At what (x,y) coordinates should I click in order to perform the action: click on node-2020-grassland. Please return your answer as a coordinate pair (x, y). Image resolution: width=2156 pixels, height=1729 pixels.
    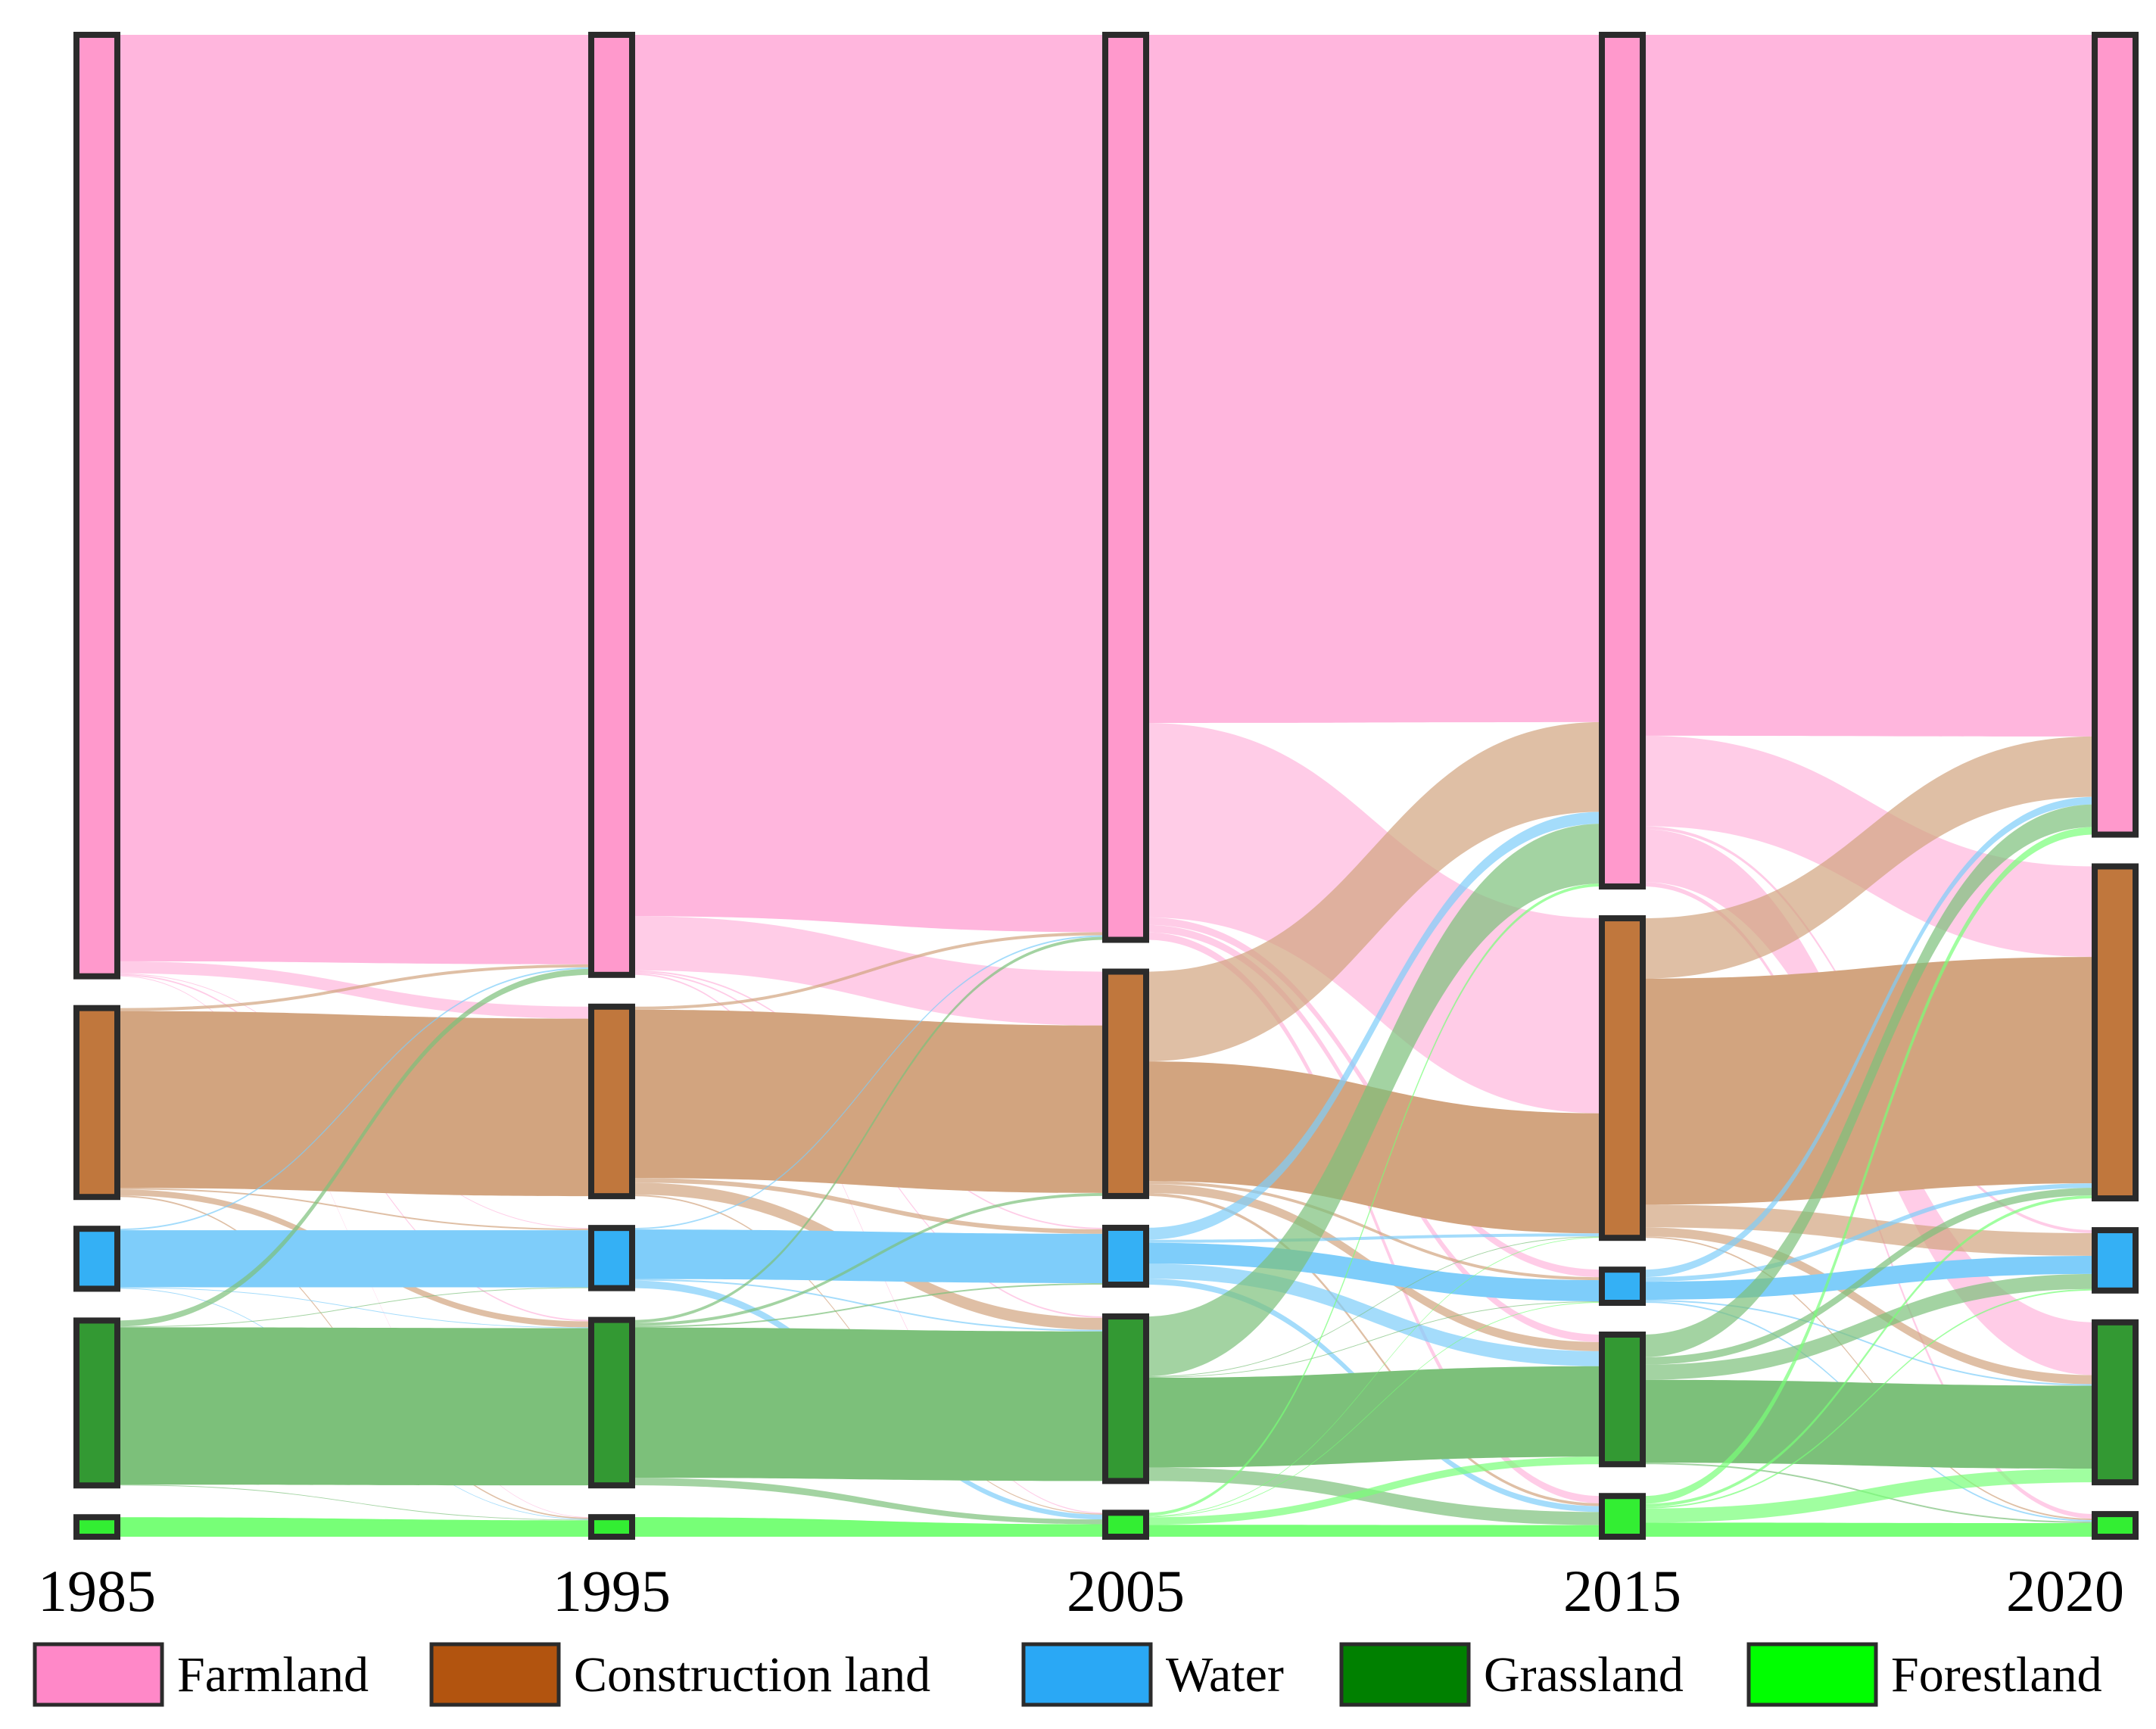
    Looking at the image, I should click on (2115, 1403).